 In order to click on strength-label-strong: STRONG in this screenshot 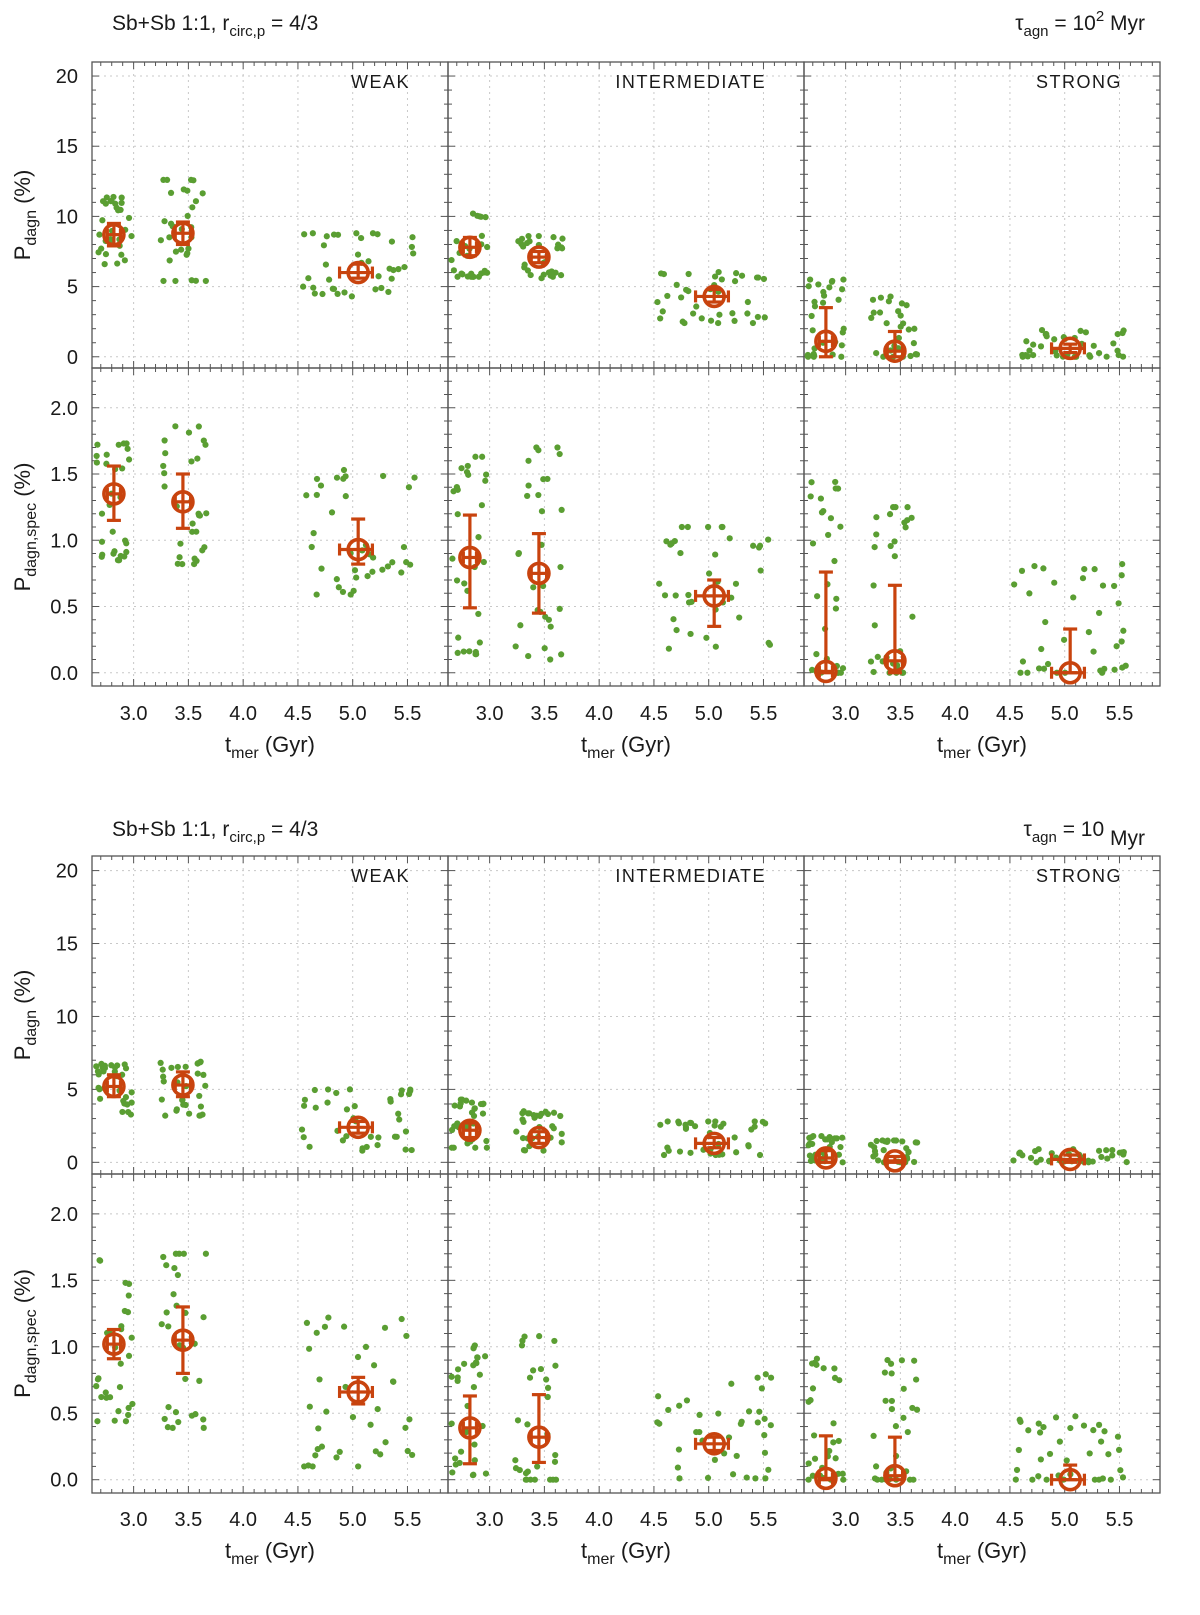, I will do `click(1079, 876)`.